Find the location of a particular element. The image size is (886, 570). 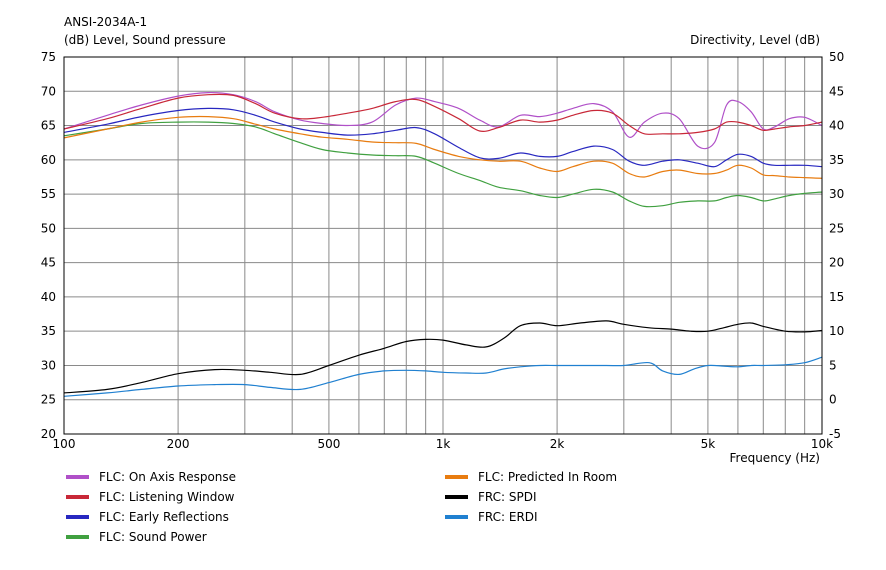

series-line-frc-erdi is located at coordinates (443, 376).